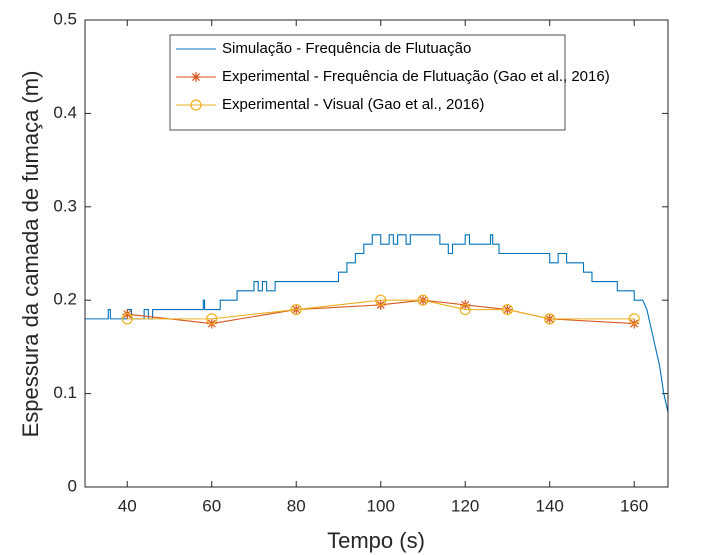 This screenshot has height=555, width=712. What do you see at coordinates (381, 505) in the screenshot?
I see `x-tick-label: 100` at bounding box center [381, 505].